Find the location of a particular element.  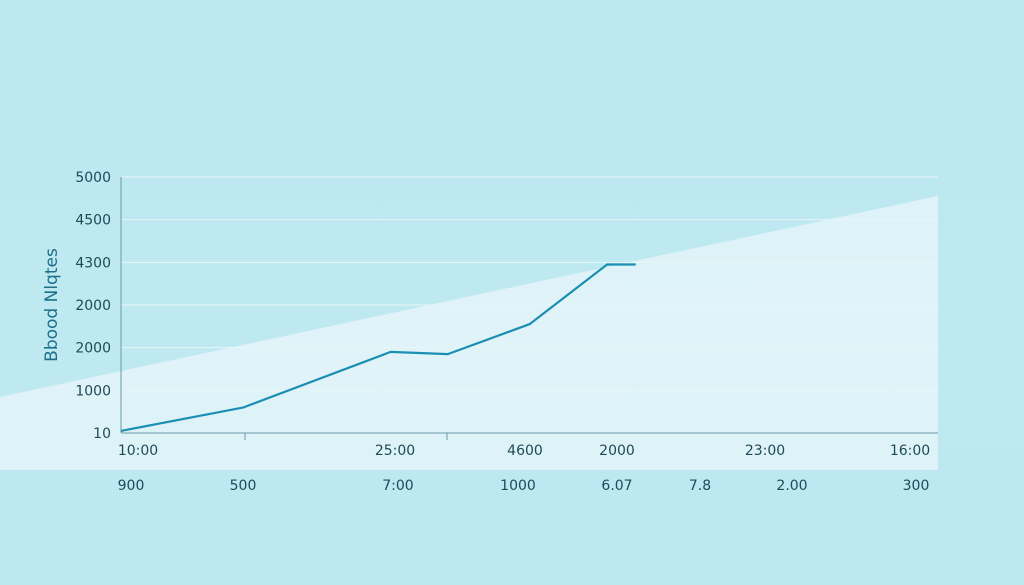

y-tick-label: 10 is located at coordinates (102, 434).